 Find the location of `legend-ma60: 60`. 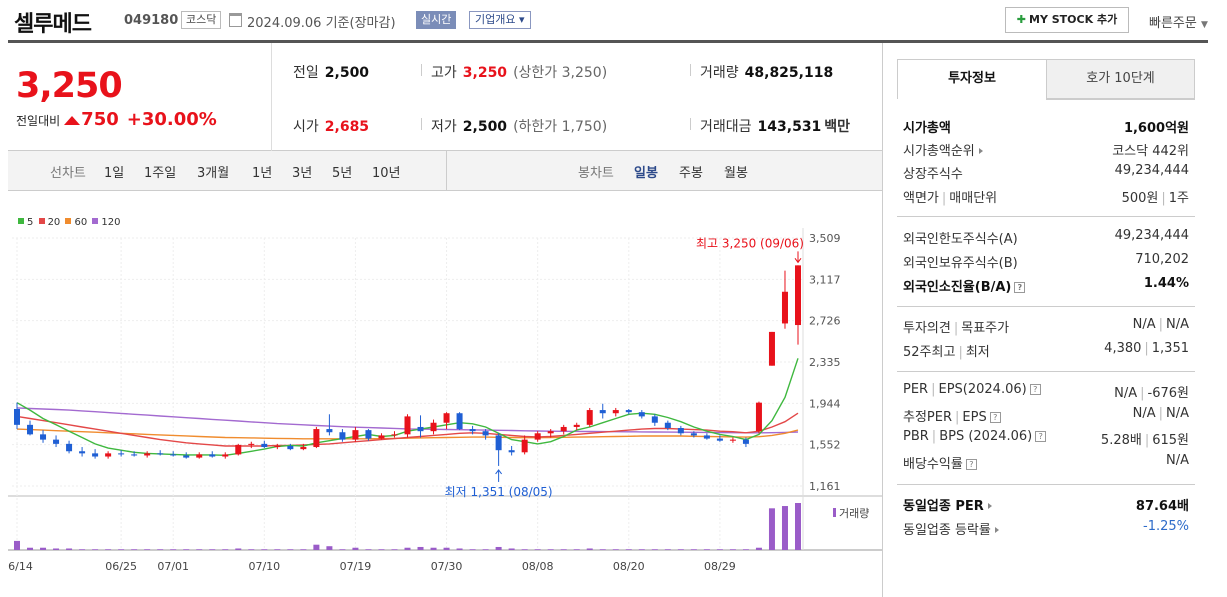

legend-ma60: 60 is located at coordinates (81, 222).